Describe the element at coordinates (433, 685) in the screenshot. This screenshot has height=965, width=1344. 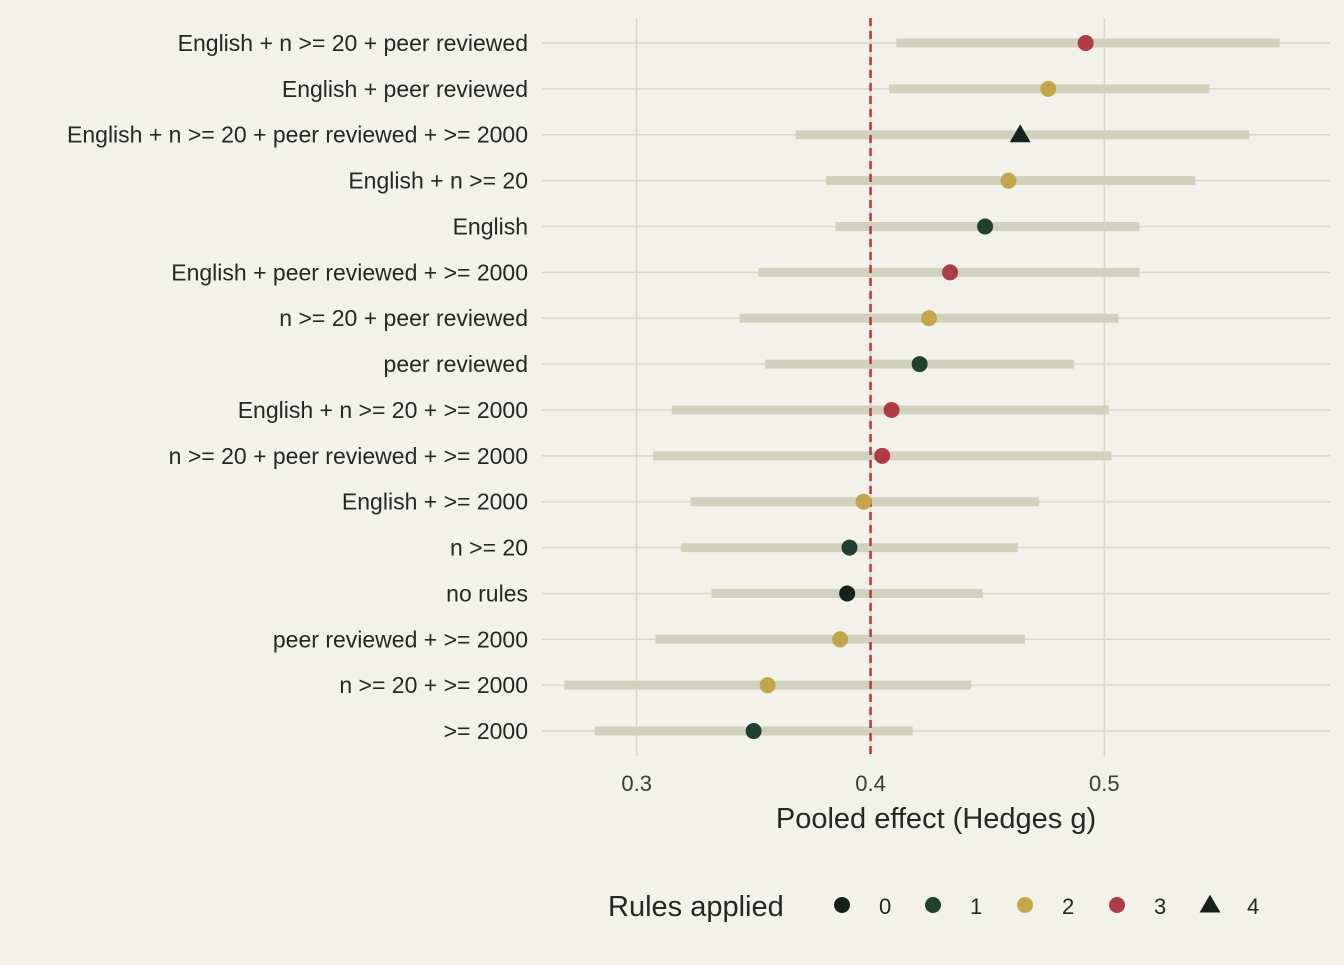
I see `y-axis-label: n >= 20 + >= 2000` at that location.